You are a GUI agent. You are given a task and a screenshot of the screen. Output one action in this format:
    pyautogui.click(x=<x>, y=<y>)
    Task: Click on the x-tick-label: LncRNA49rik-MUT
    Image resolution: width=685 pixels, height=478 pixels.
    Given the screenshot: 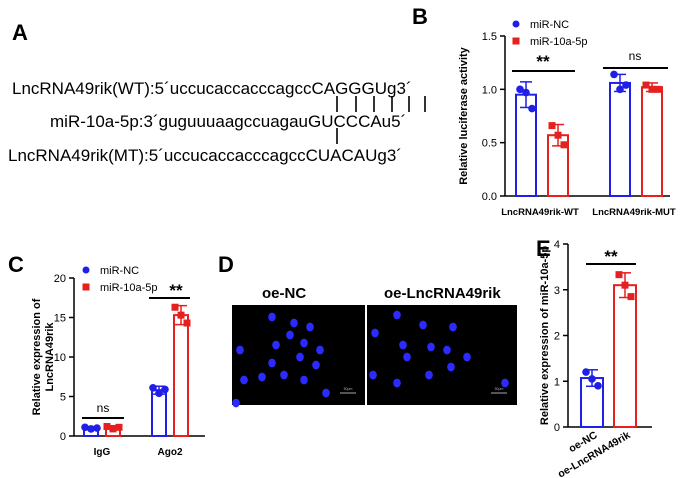 What is the action you would take?
    pyautogui.click(x=634, y=212)
    